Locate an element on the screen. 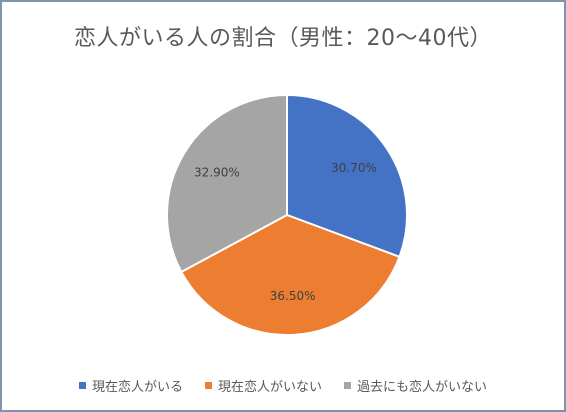 The height and width of the screenshot is (412, 566). legend-item-3: 過去にも恋人がいない is located at coordinates (415, 385).